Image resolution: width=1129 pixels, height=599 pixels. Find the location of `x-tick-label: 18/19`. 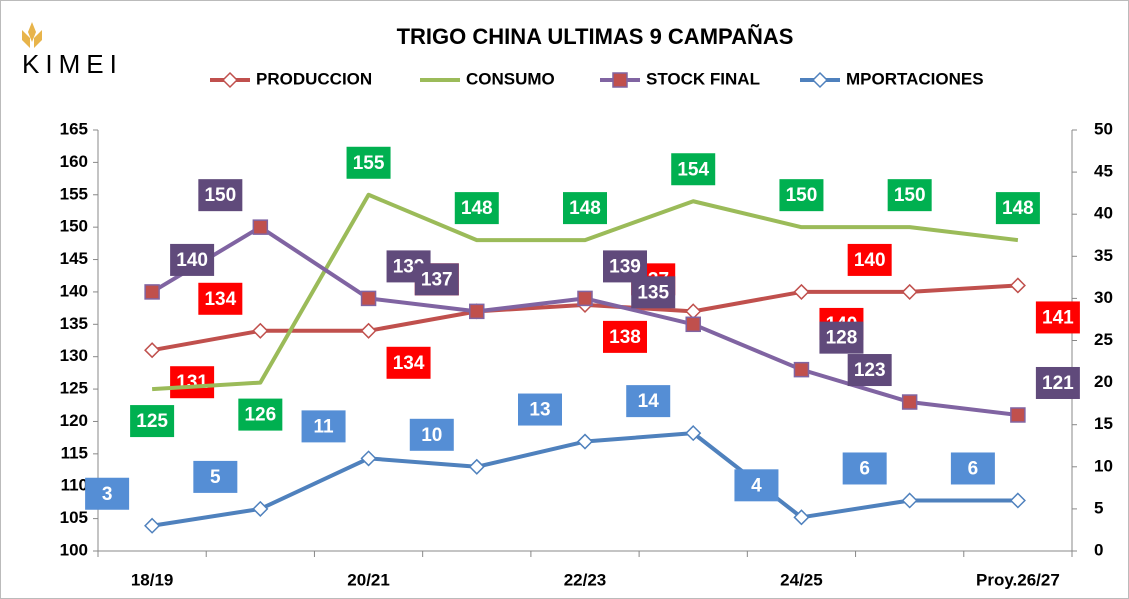

x-tick-label: 18/19 is located at coordinates (152, 579).